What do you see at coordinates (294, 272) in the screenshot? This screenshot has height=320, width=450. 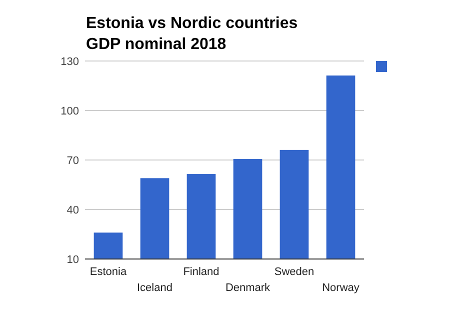 I see `x-tick-label: Sweden` at bounding box center [294, 272].